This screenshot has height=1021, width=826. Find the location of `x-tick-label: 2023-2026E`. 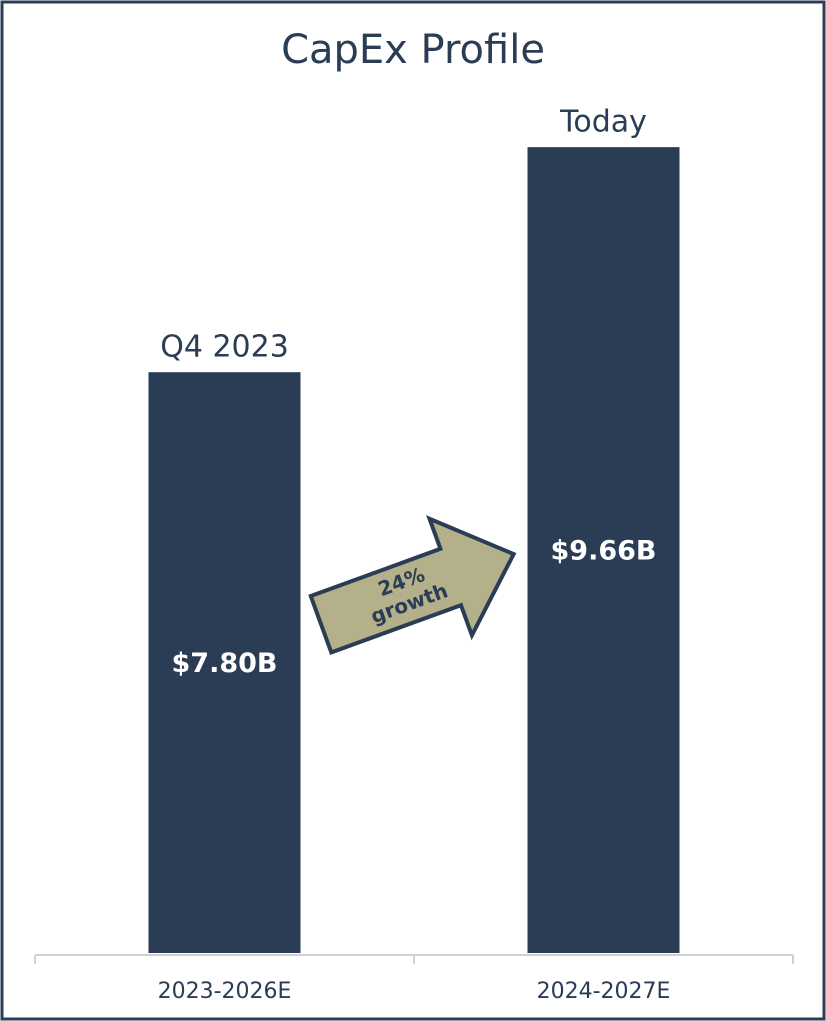

x-tick-label: 2023-2026E is located at coordinates (225, 991).